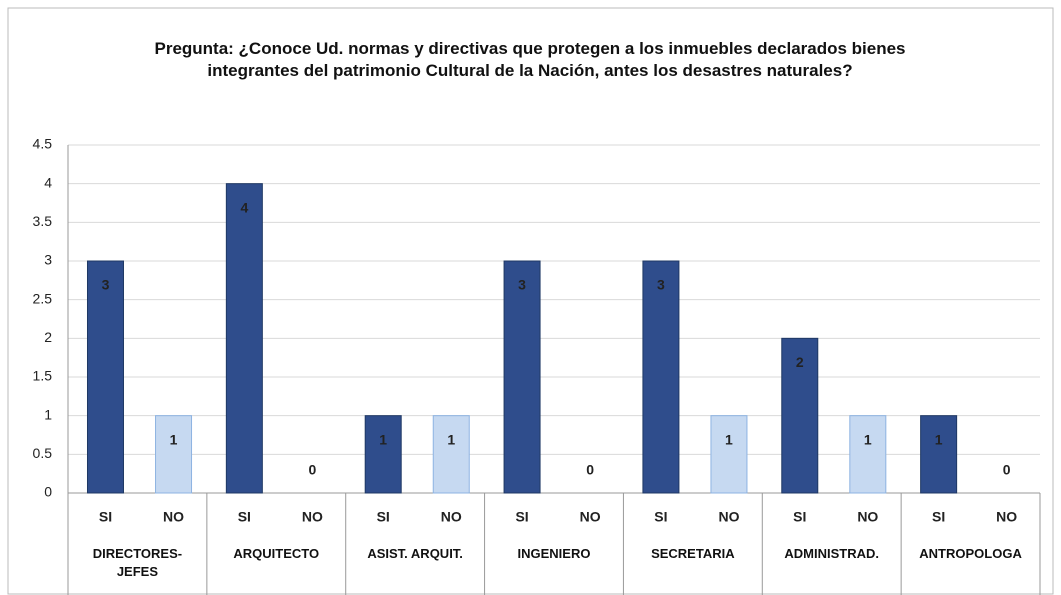 This screenshot has height=595, width=1061. I want to click on group-label: SECRETARIA, so click(693, 553).